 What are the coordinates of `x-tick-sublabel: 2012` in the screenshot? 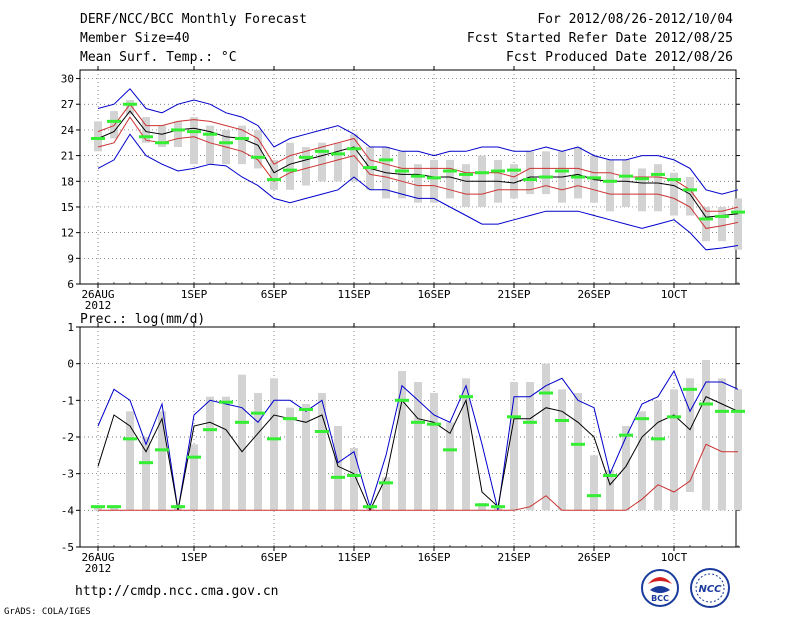 It's located at (98, 305).